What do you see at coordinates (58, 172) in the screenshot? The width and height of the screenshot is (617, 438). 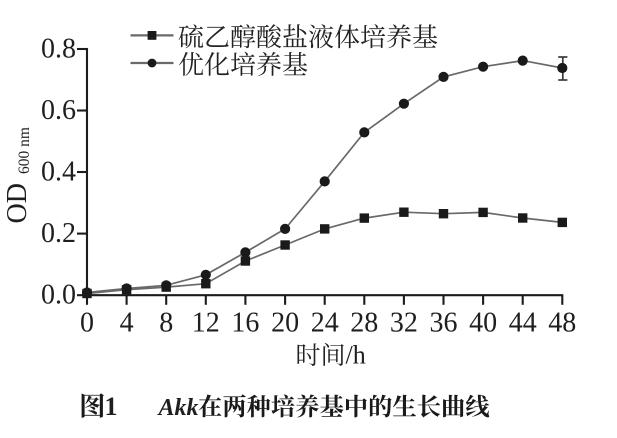 I see `svg-text: 0.4` at bounding box center [58, 172].